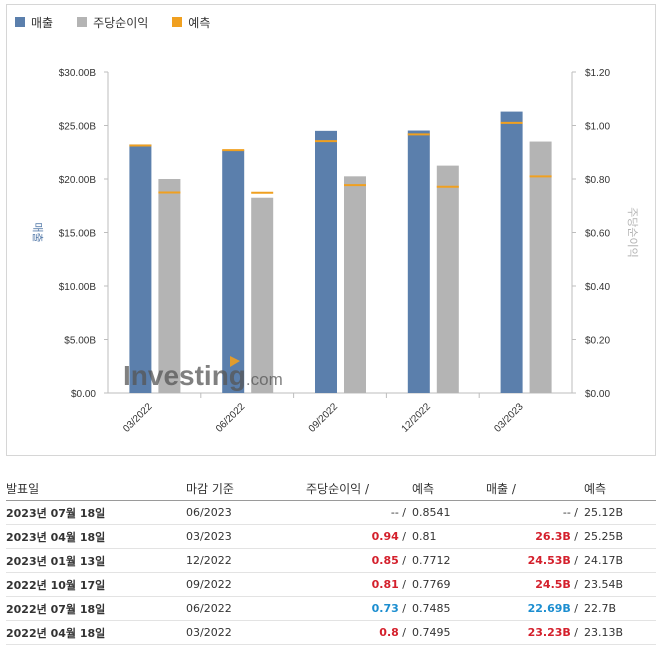 This screenshot has height=651, width=661. I want to click on cell-revenue-forecast: 23.54B, so click(617, 584).